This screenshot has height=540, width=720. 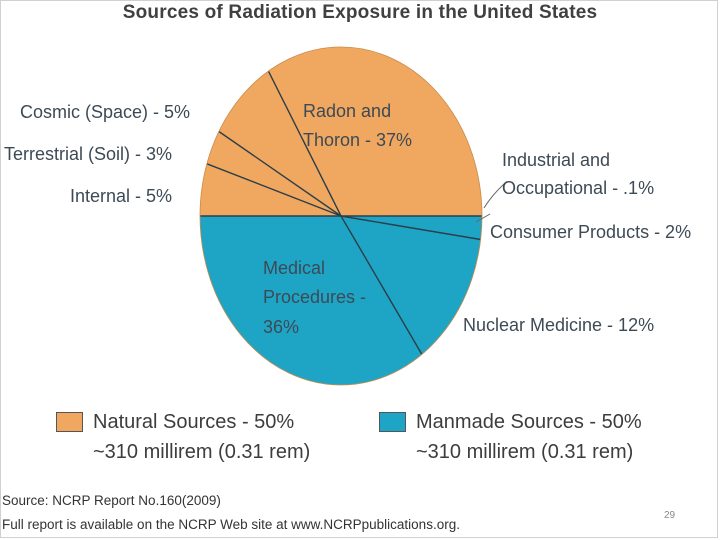 What do you see at coordinates (578, 188) in the screenshot?
I see `label-industrial-2: Occupational - .1%` at bounding box center [578, 188].